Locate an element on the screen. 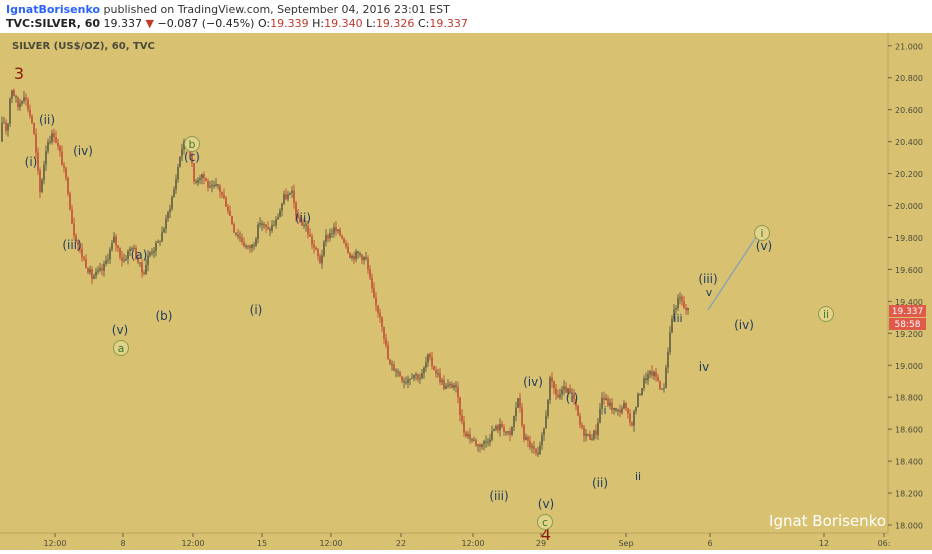 The height and width of the screenshot is (554, 932). time-axis is located at coordinates (444, 541).